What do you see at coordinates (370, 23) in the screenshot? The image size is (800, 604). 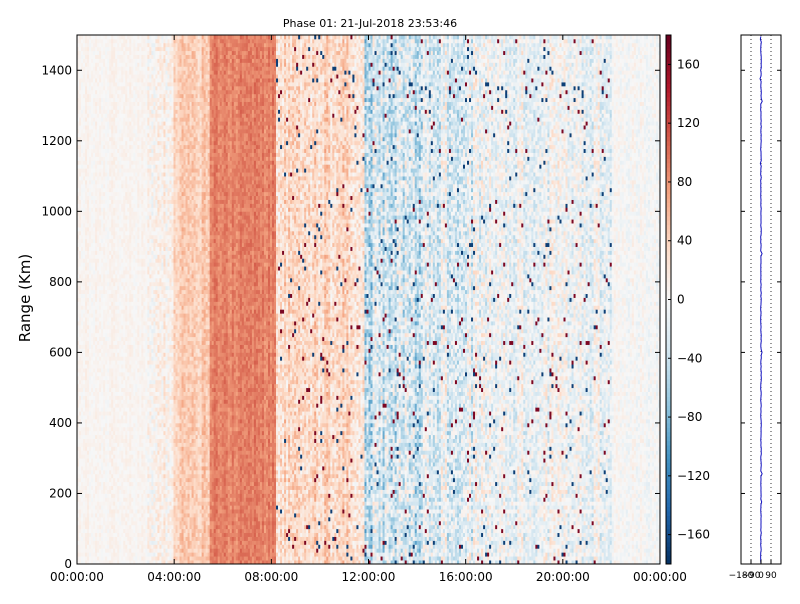 I see `chart-title: Phase 01: 21-Jul-2018 23:53:46` at bounding box center [370, 23].